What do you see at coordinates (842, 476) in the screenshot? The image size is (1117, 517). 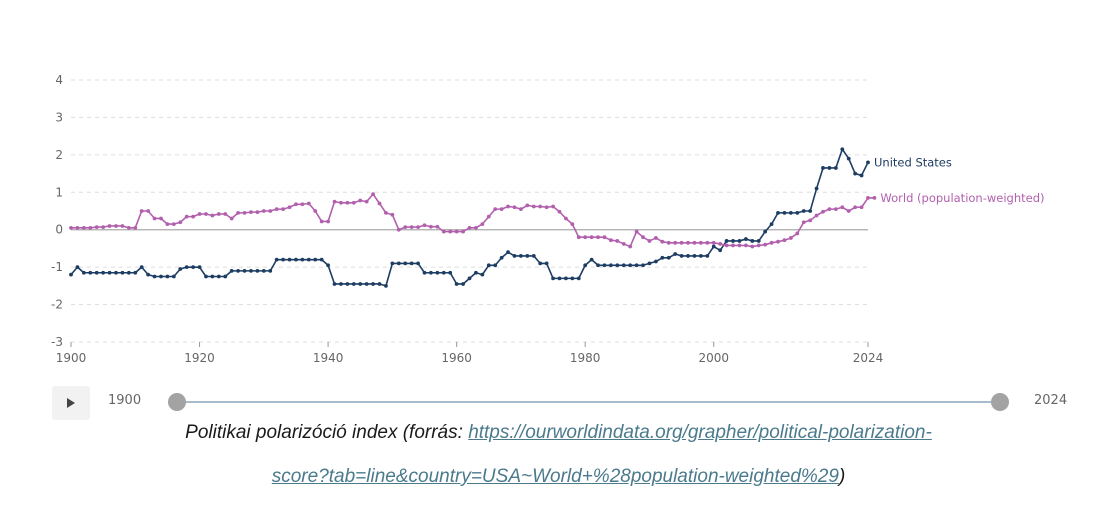 I see `caption-suffix: )` at bounding box center [842, 476].